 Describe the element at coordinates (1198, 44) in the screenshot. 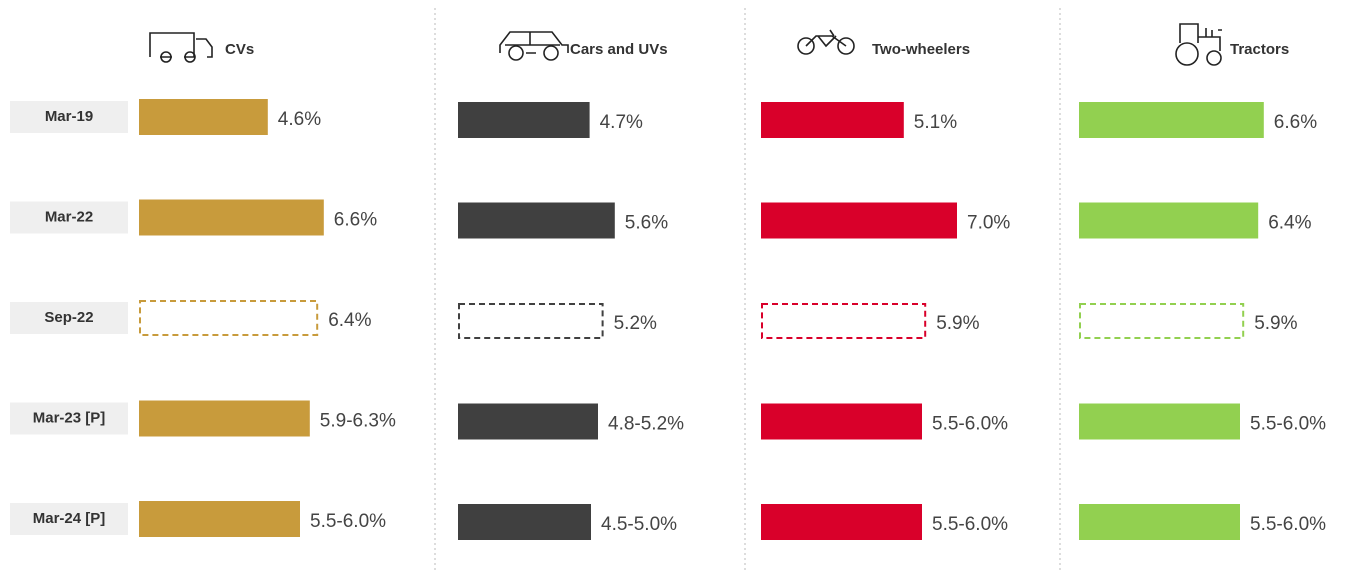

I see `tractor-icon` at that location.